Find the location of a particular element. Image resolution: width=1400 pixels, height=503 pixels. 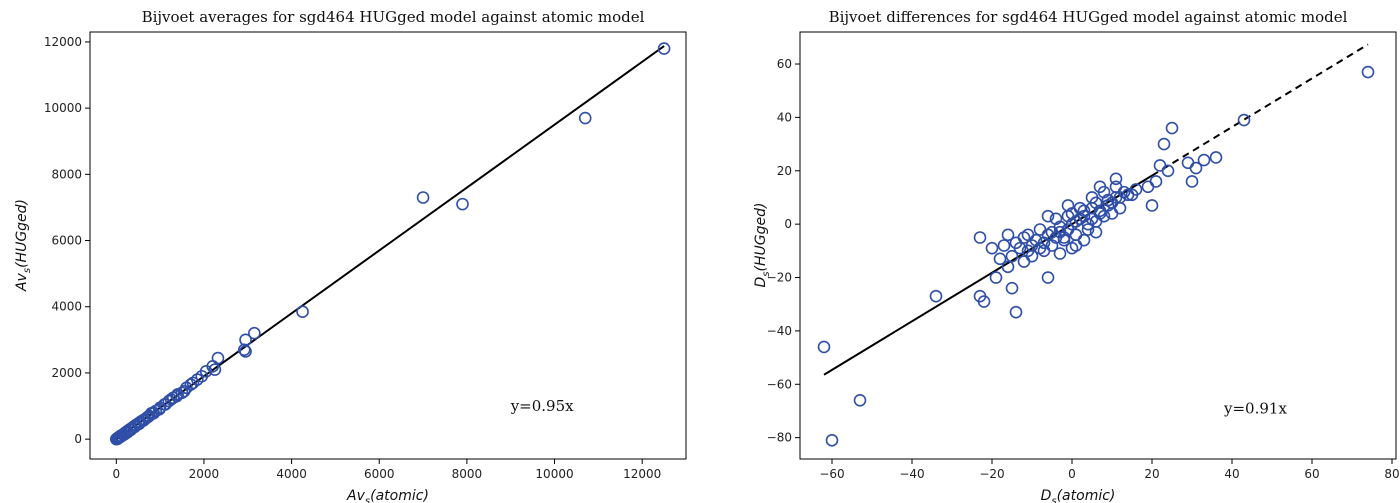

y-tick-label-differences: −20 is located at coordinates (779, 278).